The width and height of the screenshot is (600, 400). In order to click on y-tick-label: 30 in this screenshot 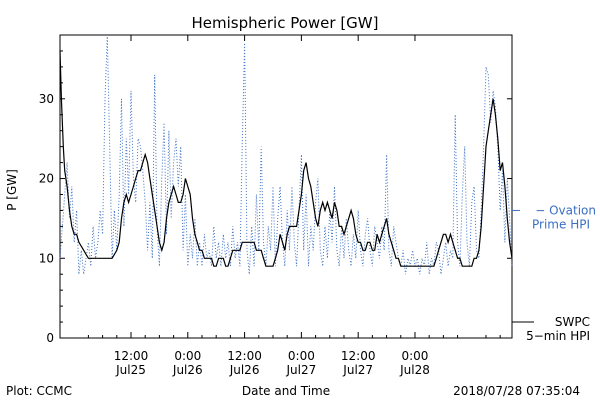, I will do `click(46, 99)`.